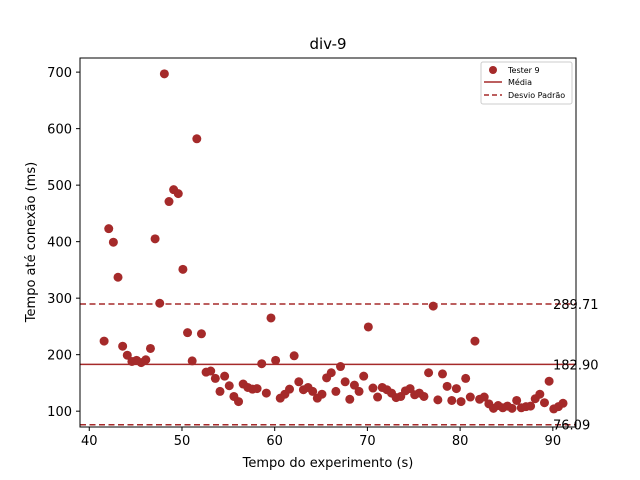 This screenshot has height=480, width=640. I want to click on y-tick-label: 500, so click(59, 186).